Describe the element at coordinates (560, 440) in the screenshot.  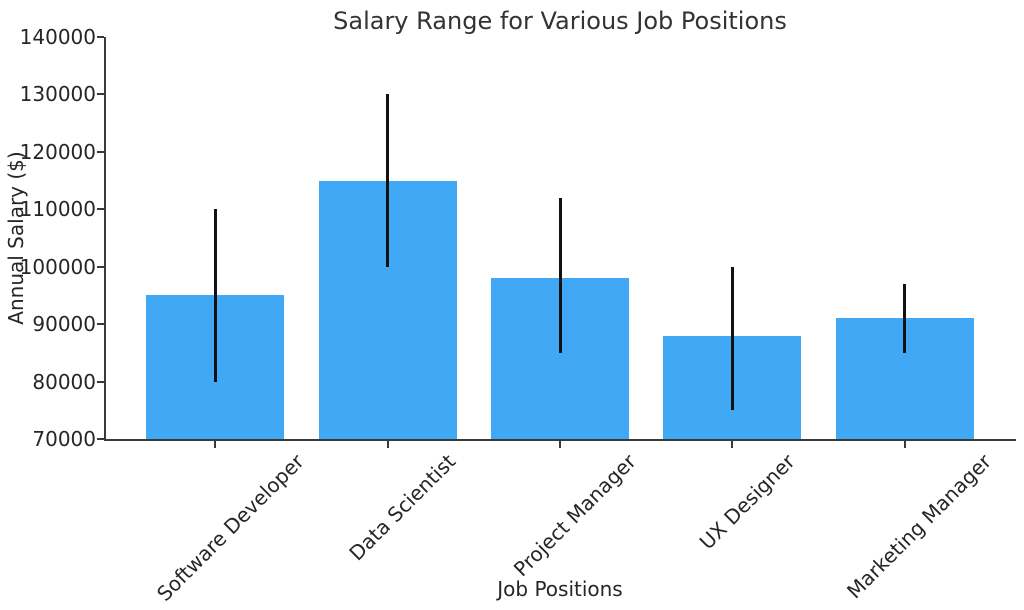
I see `x-axis-spine` at that location.